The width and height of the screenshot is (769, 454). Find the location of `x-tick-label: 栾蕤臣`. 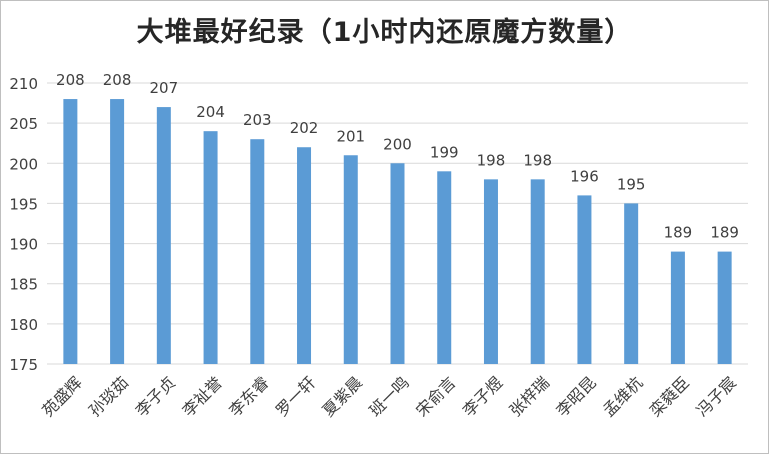

x-tick-label: 栾蕤臣 is located at coordinates (669, 396).